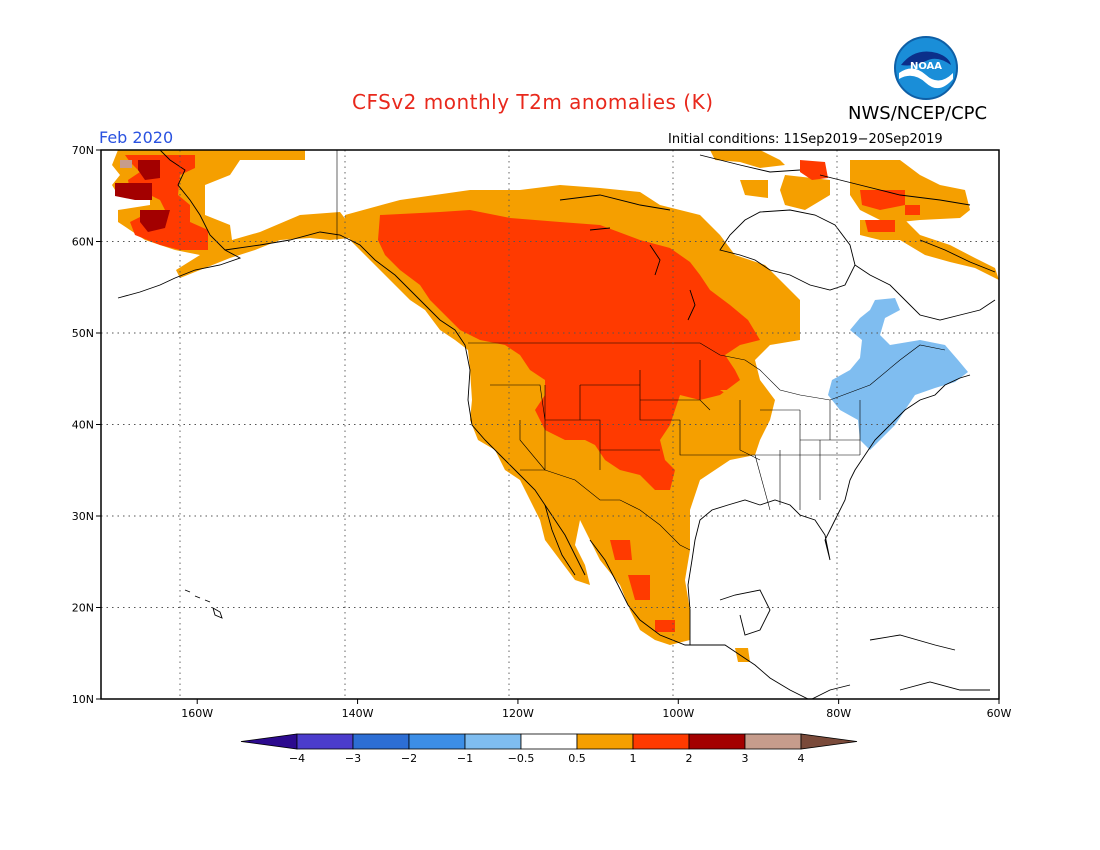 The image size is (1100, 850). Describe the element at coordinates (197, 713) in the screenshot. I see `lon-tick-label: 160W` at that location.